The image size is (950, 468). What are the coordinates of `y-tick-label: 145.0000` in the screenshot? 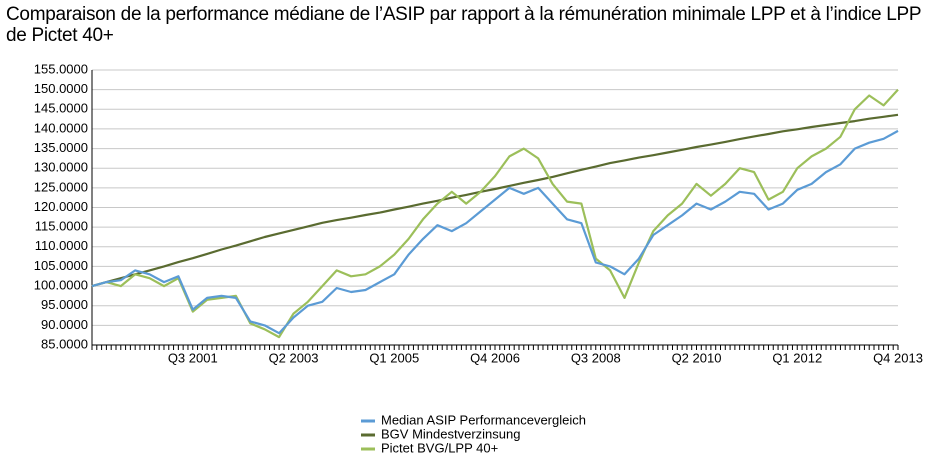 It's located at (61, 108).